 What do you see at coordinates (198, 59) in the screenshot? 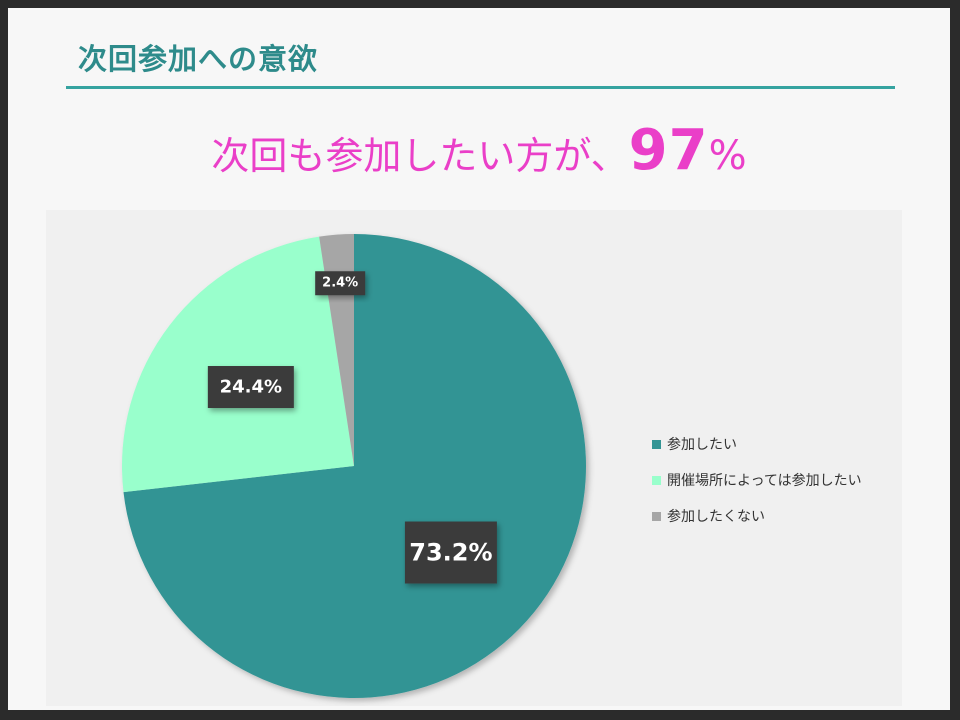
I see `slide-title: 次回参加への意欲` at bounding box center [198, 59].